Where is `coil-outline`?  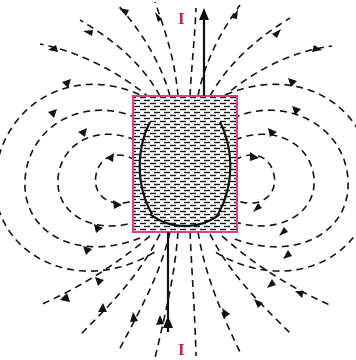
coil-outline is located at coordinates (185, 164).